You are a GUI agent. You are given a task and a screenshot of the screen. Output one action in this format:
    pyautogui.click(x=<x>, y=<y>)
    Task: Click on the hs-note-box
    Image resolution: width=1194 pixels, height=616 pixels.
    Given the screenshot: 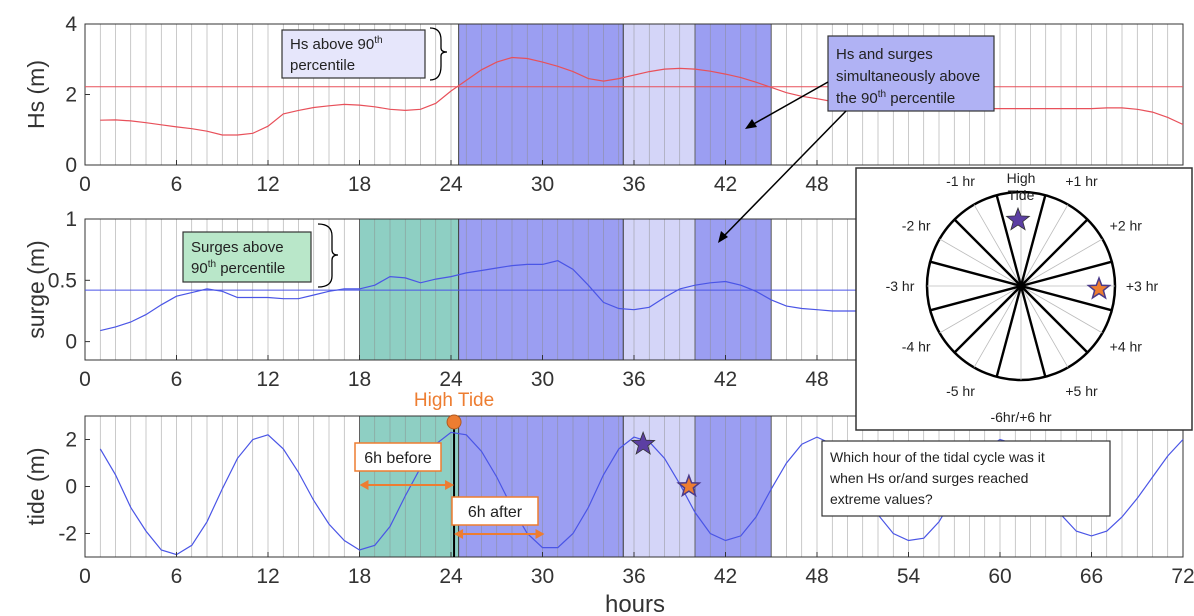 What is the action you would take?
    pyautogui.click(x=353, y=54)
    